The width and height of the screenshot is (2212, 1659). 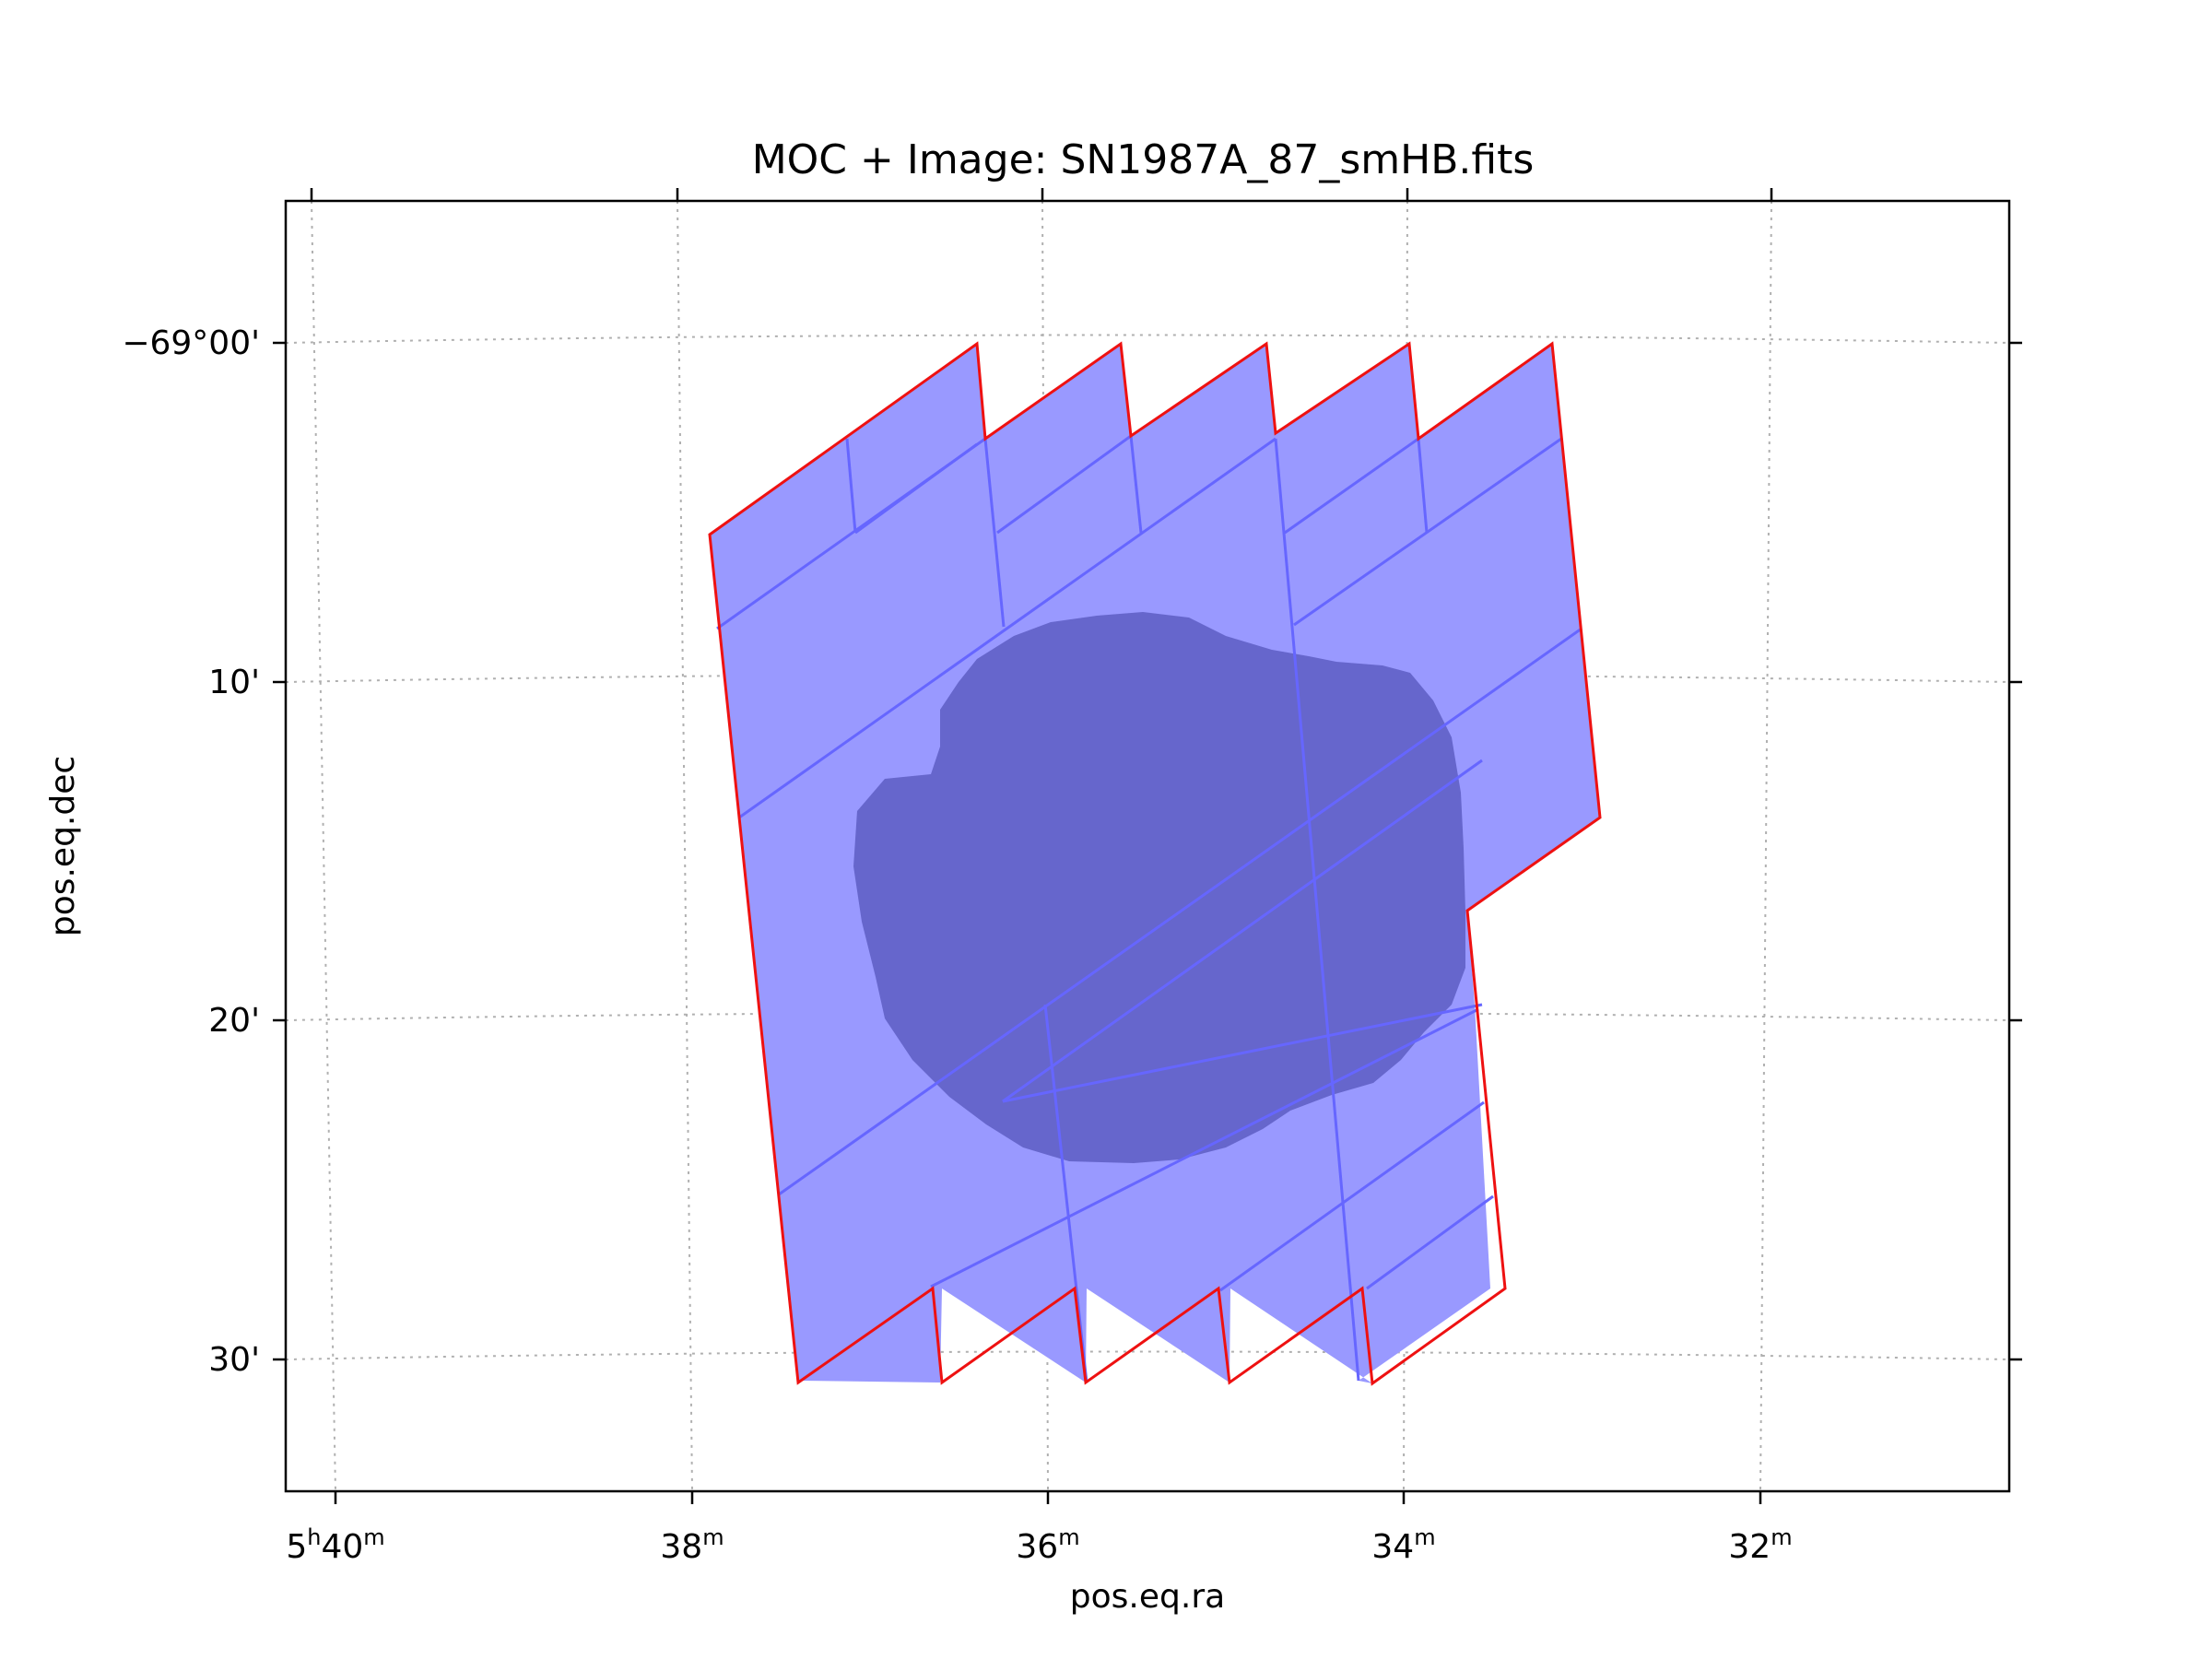 What do you see at coordinates (1037, 1547) in the screenshot?
I see `x-tick-label-value: 36` at bounding box center [1037, 1547].